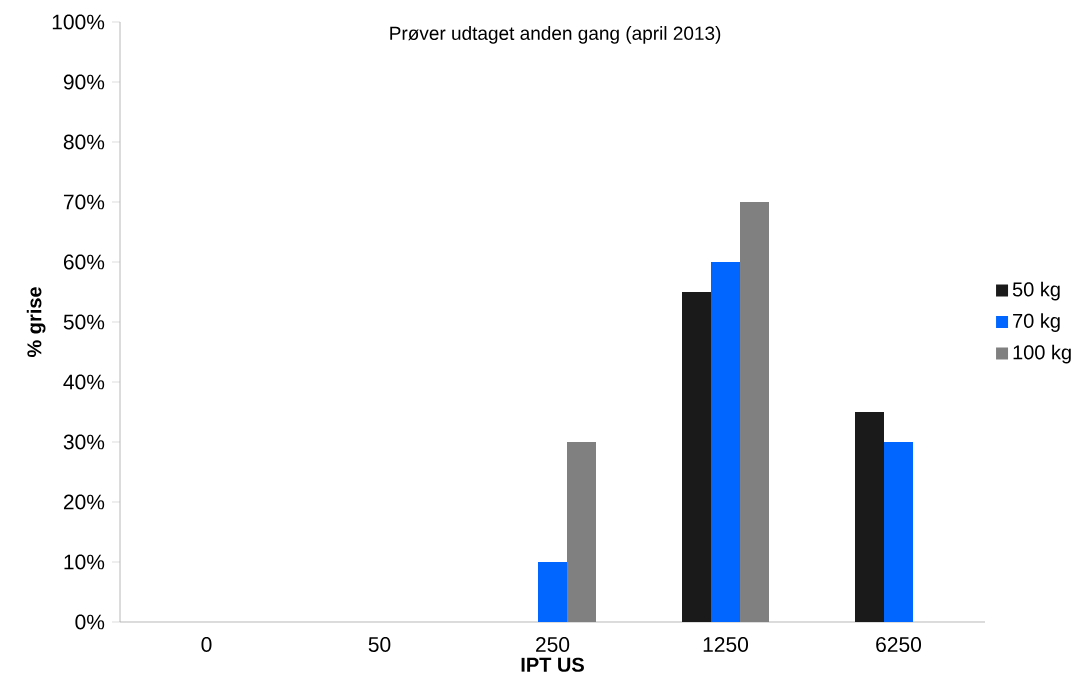 The width and height of the screenshot is (1080, 692). I want to click on y-tick-label: 50%, so click(84, 322).